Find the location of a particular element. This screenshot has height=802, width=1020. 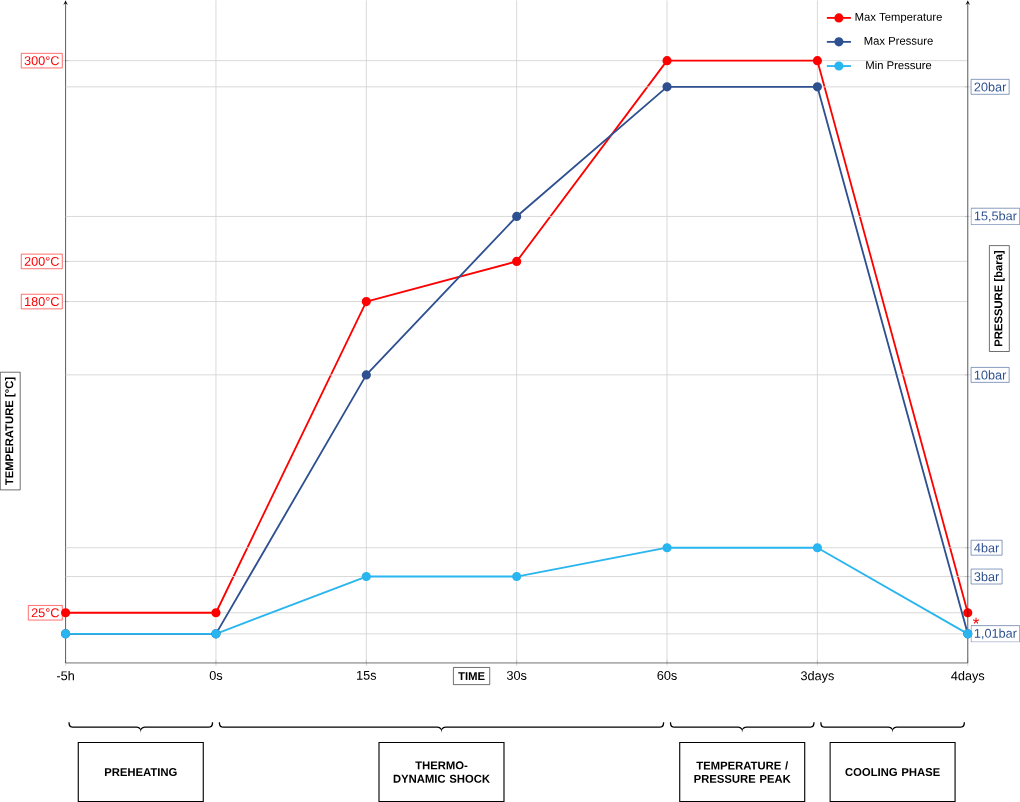

x-axis-title: TIME is located at coordinates (471, 676).